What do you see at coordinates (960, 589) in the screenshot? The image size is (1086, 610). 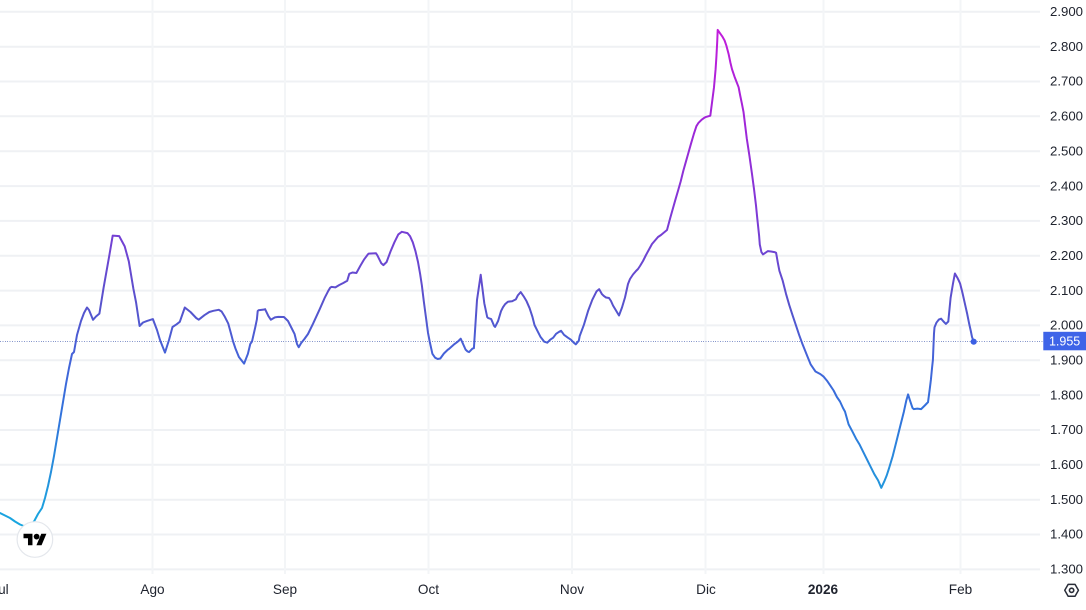 I see `svg-text: Feb` at bounding box center [960, 589].